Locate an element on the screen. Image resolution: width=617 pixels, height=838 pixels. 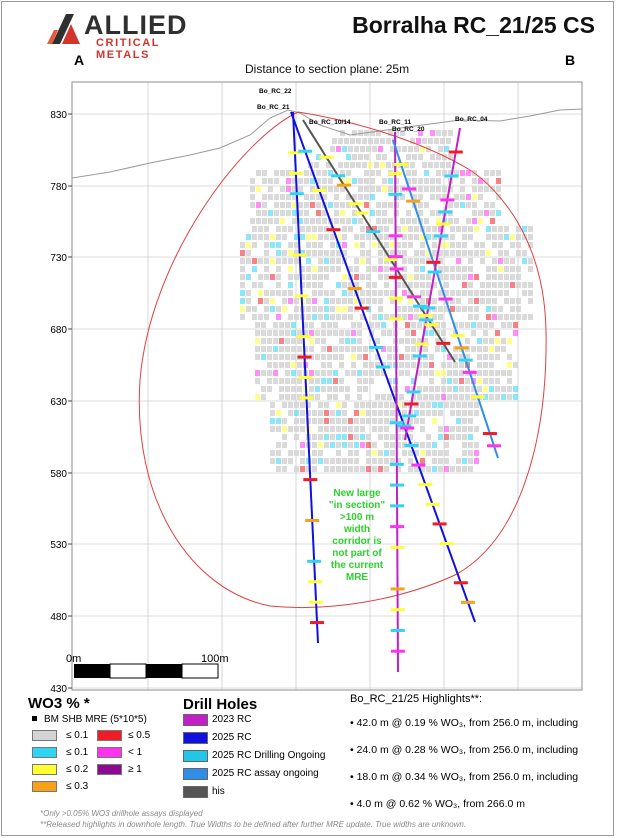
legend-label: ≤ 0.1 is located at coordinates (77, 752).